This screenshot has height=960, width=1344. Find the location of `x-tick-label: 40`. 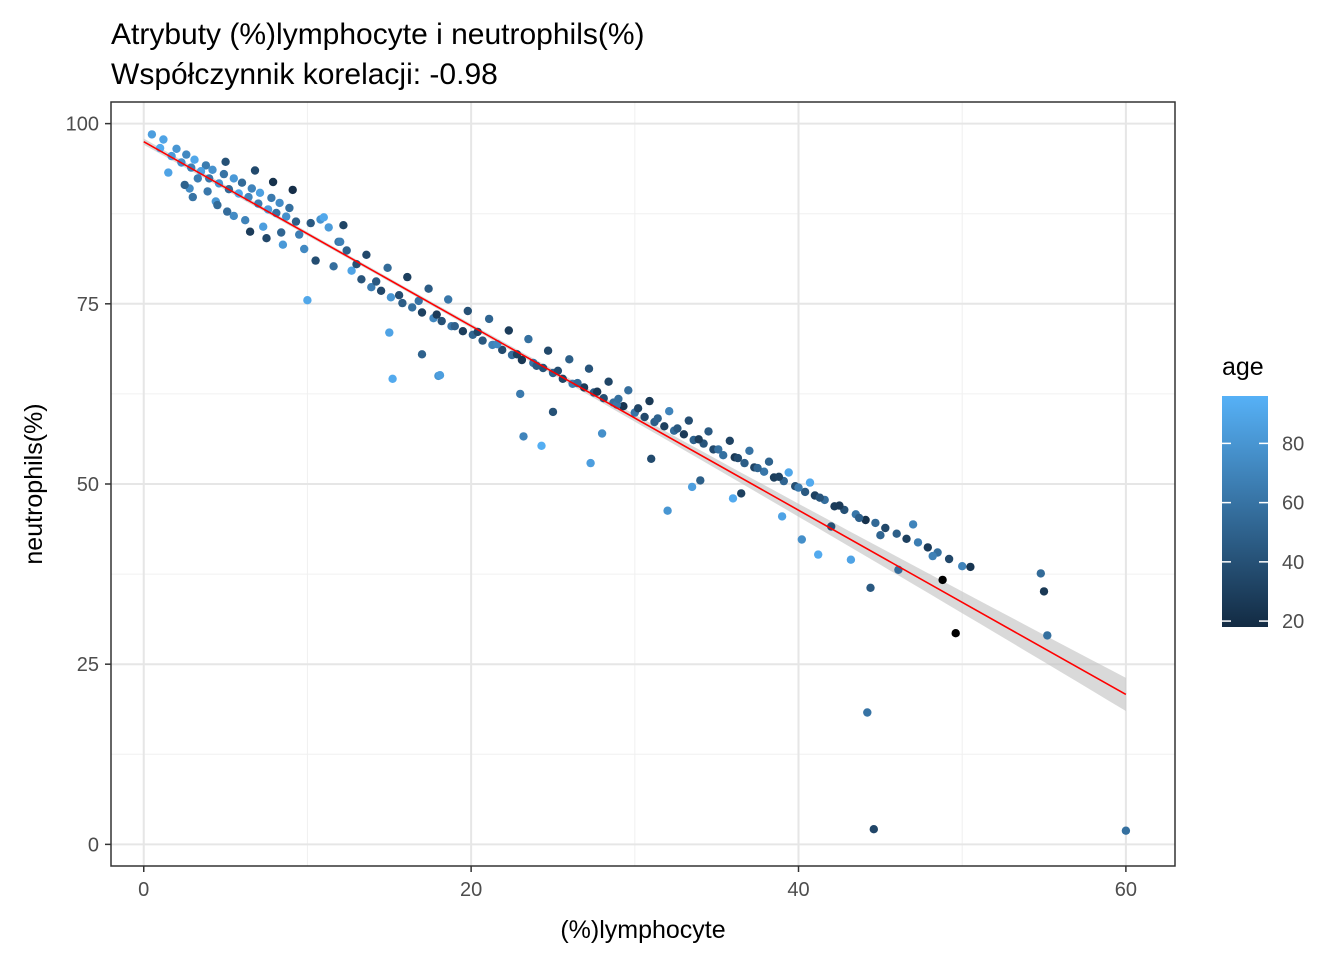

x-tick-label: 40 is located at coordinates (798, 890).